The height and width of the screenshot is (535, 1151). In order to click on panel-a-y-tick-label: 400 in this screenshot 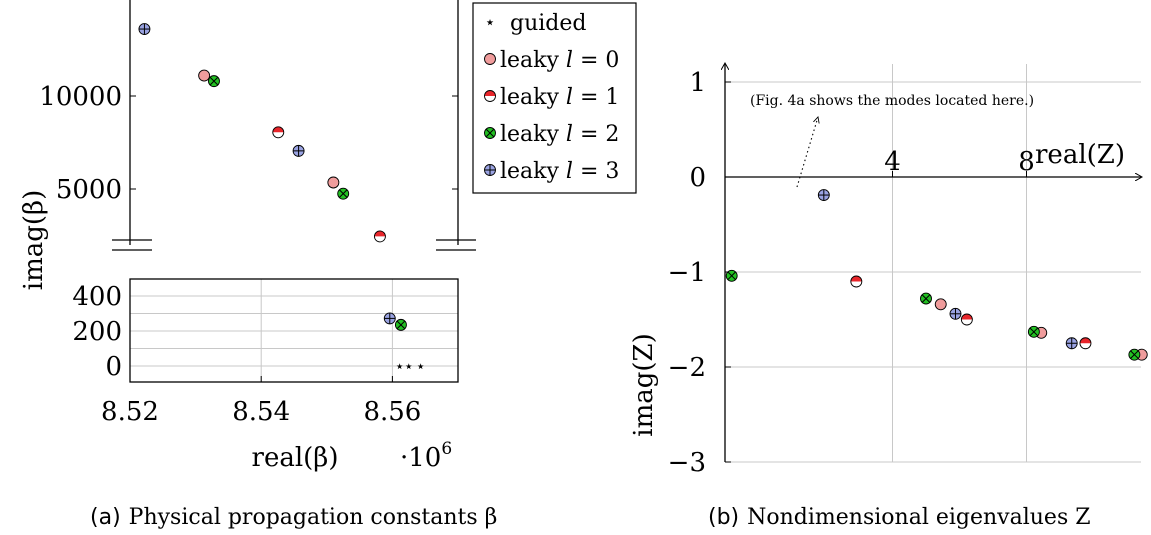, I will do `click(97, 297)`.